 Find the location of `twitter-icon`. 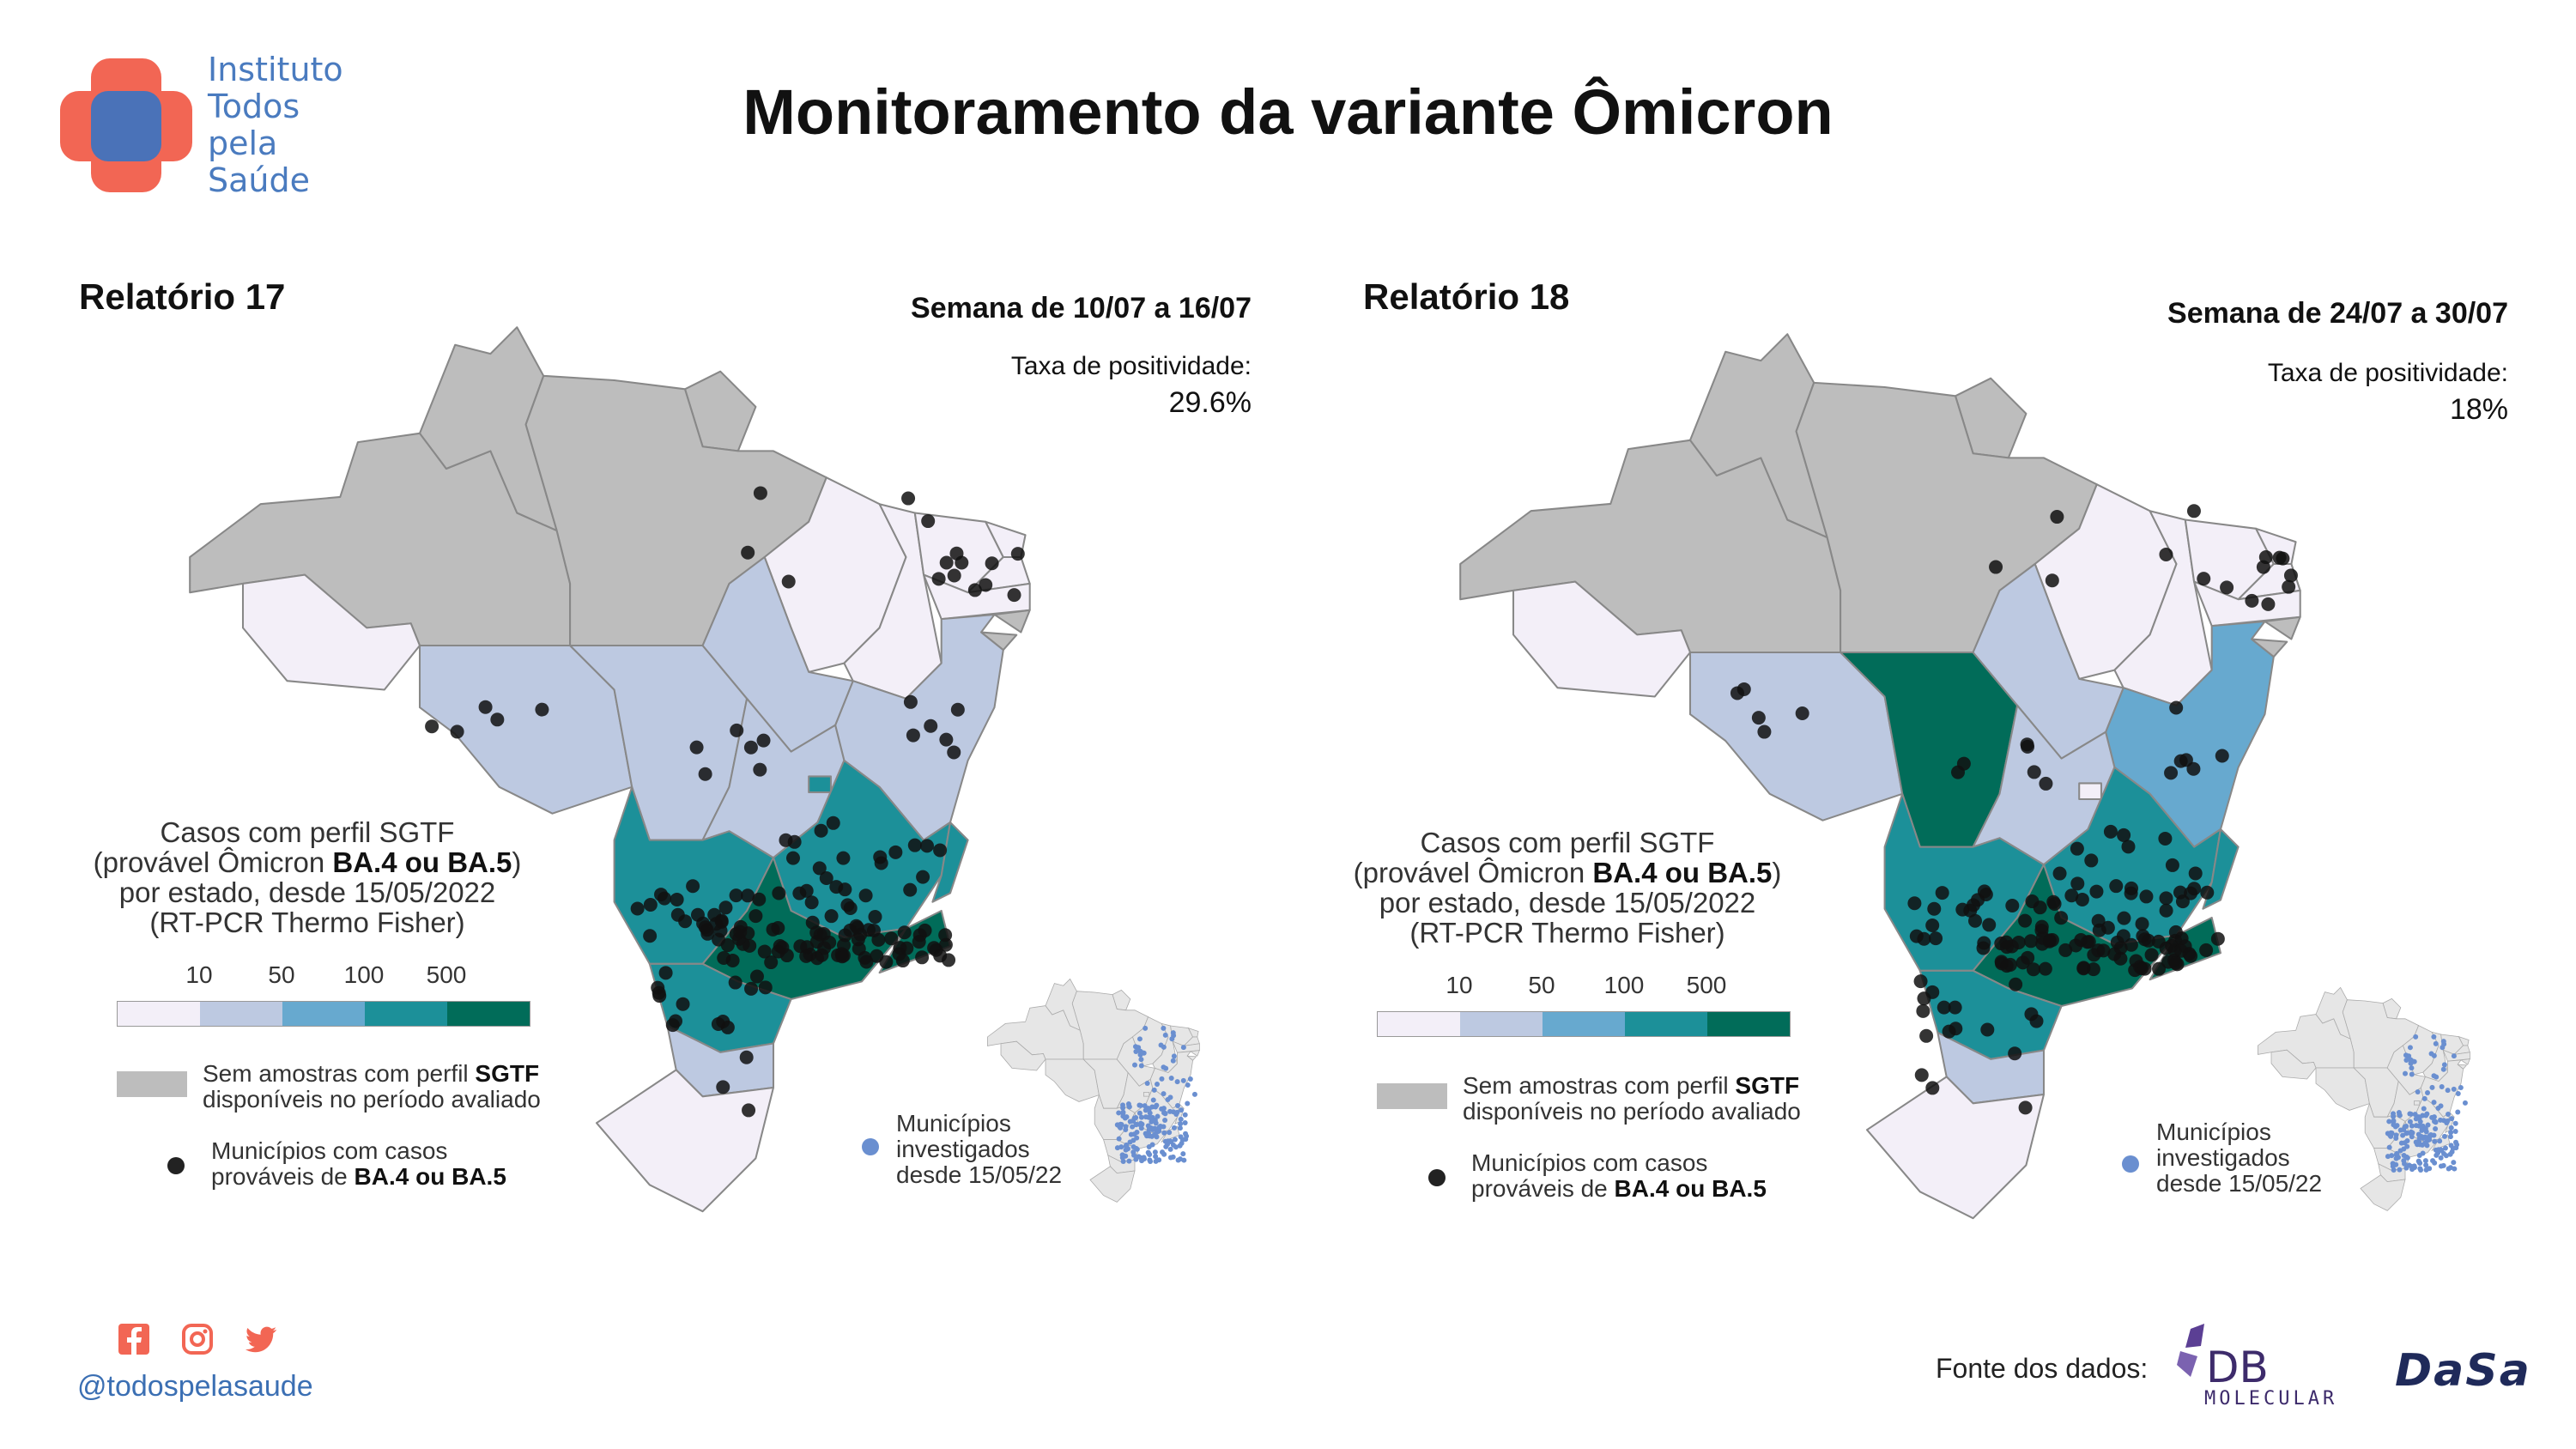

twitter-icon is located at coordinates (261, 1339).